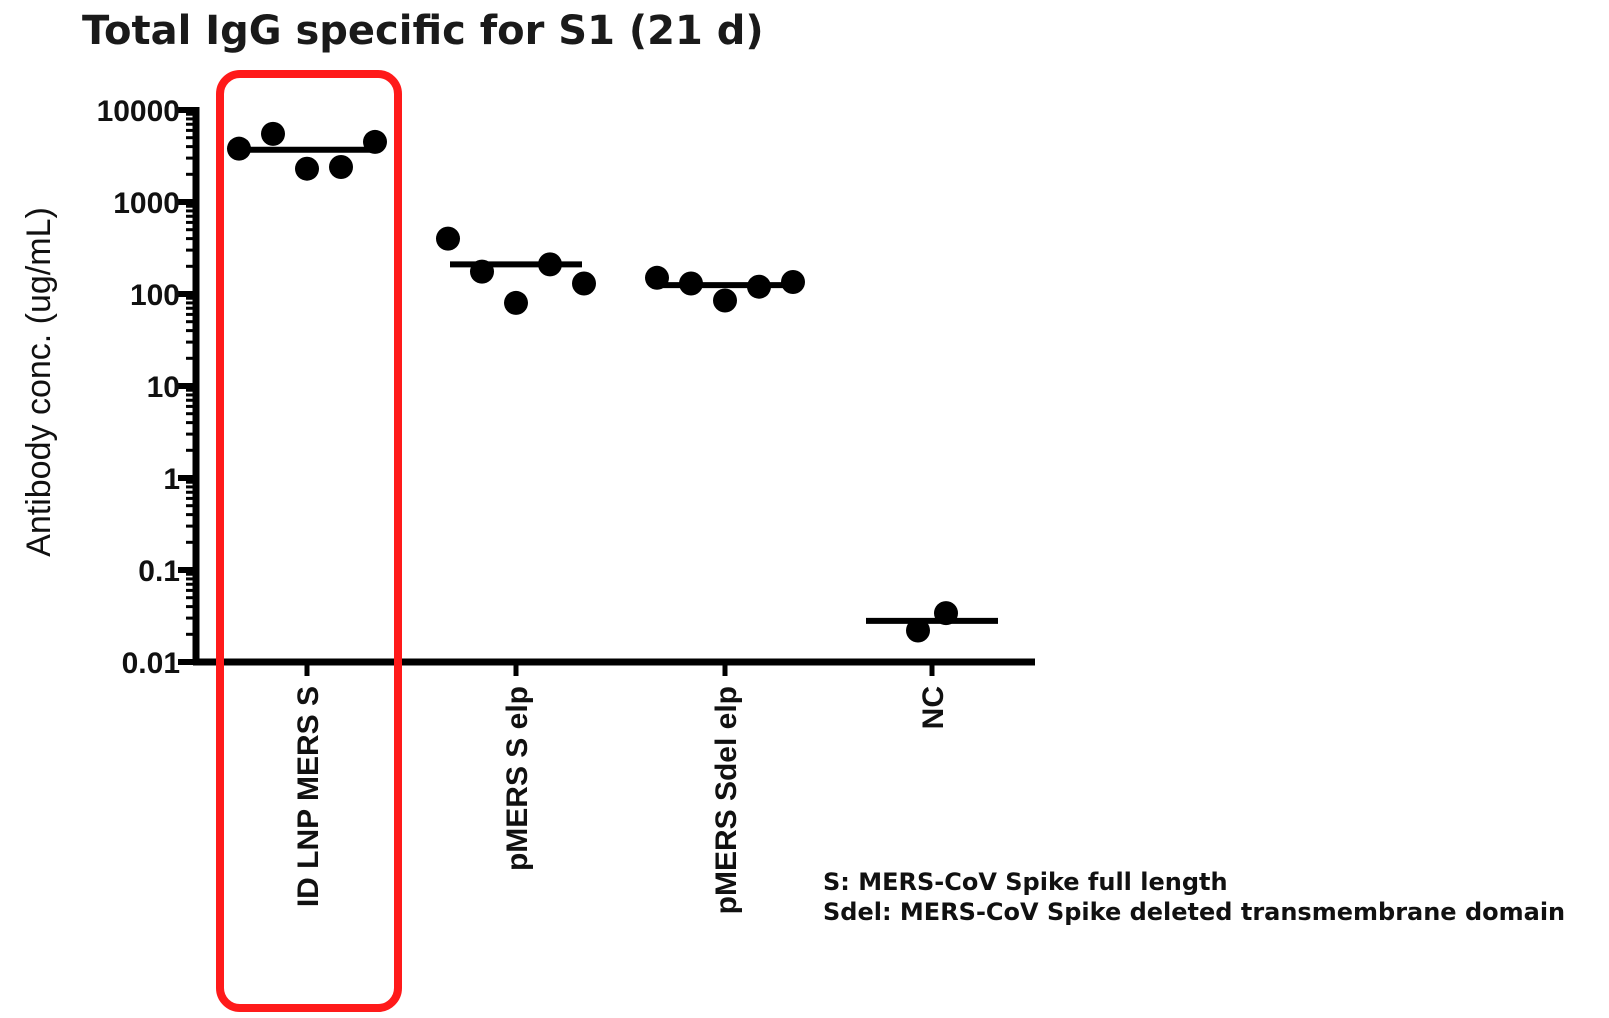  I want to click on x-tick-label: pMERS S elp, so click(517, 778).